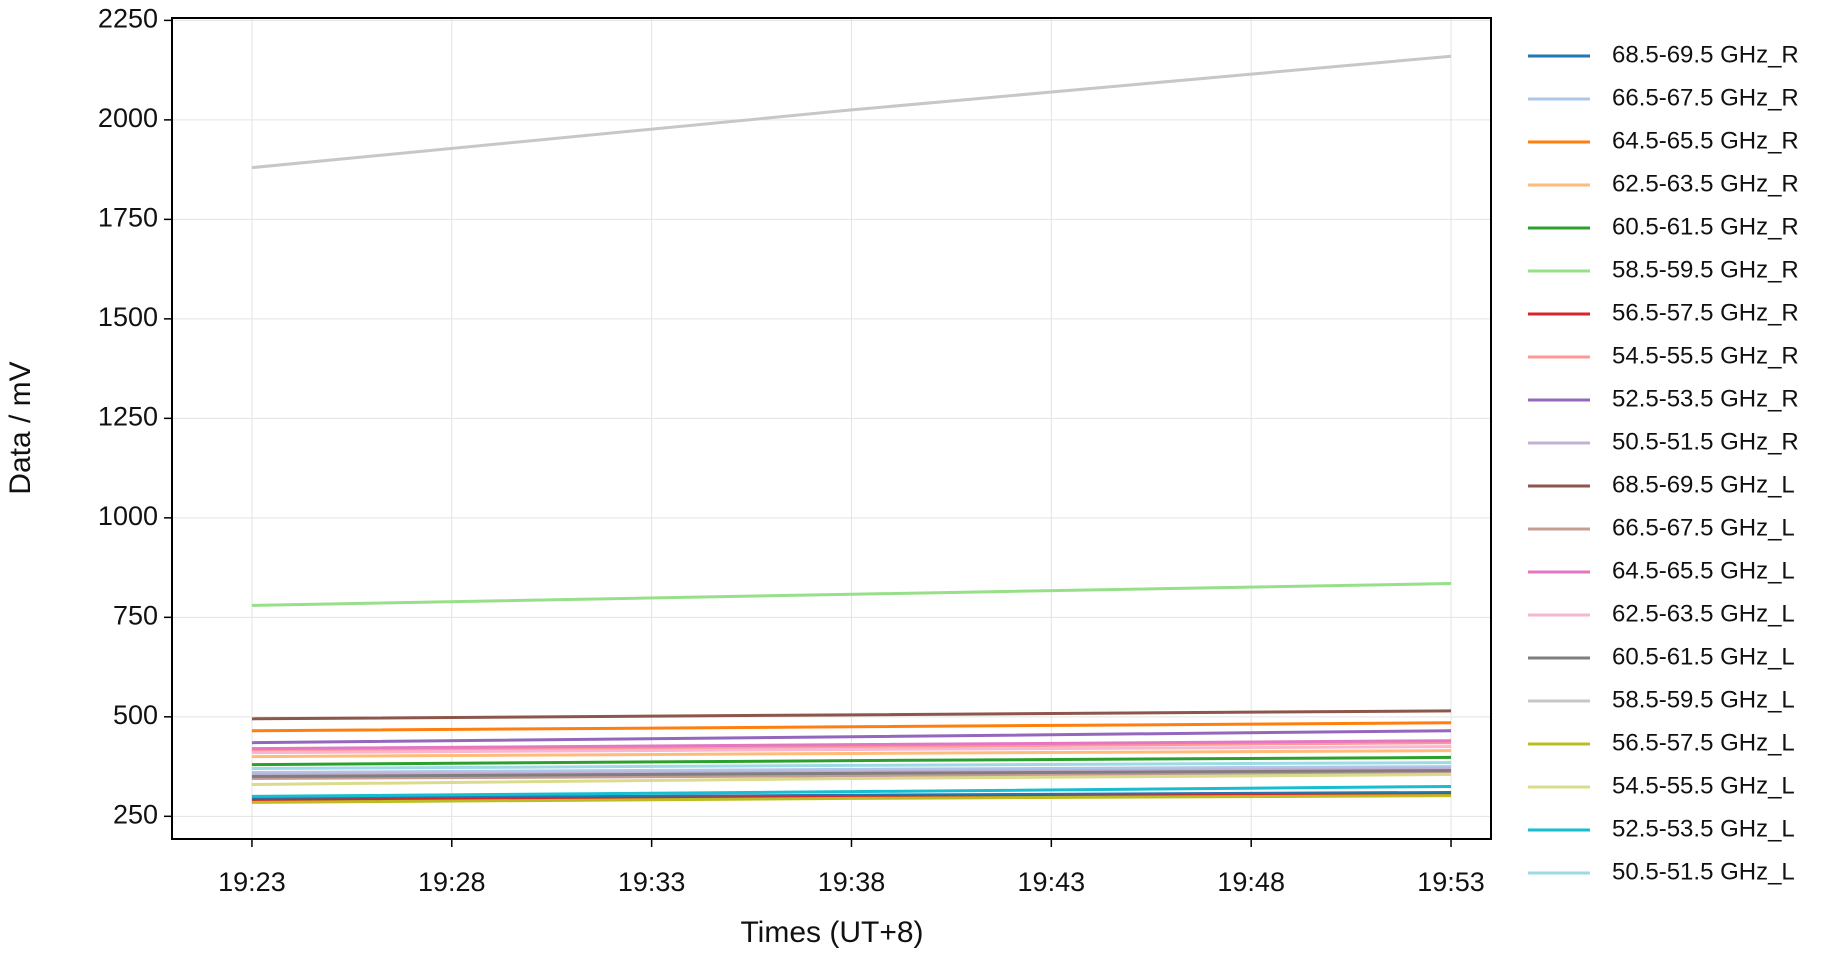 This screenshot has width=1847, height=954. I want to click on legend-label: 56.5-57.5 GHz_L, so click(1703, 742).